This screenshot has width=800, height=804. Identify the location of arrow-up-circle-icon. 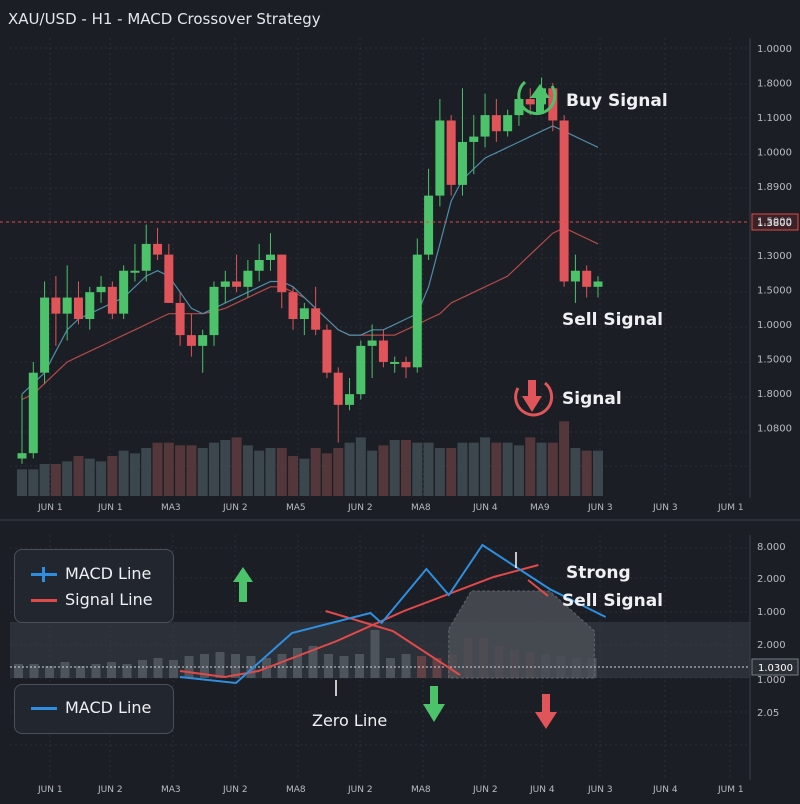
(537, 98).